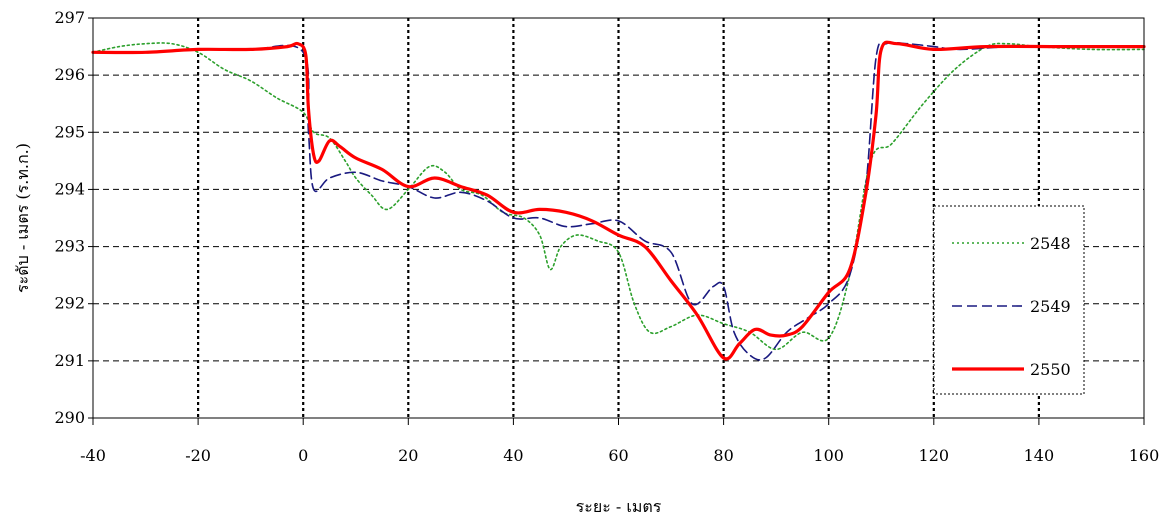  I want to click on y-axis-label: ระดับ - เมตร (ร.ท.ก.), so click(22, 218).